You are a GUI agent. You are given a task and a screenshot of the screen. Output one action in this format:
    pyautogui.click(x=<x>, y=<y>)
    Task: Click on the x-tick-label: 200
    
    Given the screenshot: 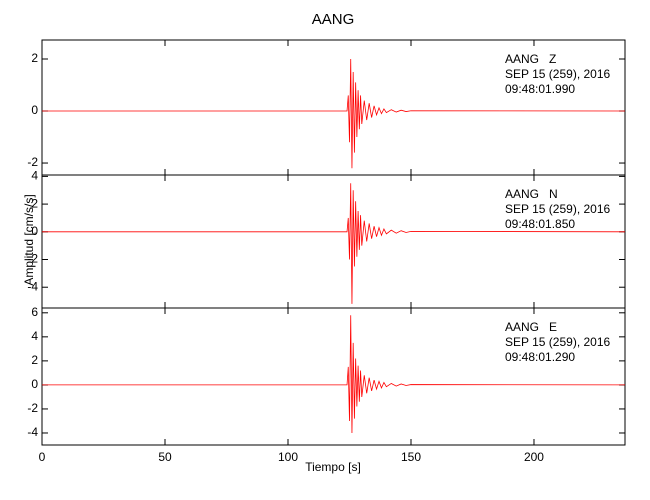 What is the action you would take?
    pyautogui.click(x=534, y=457)
    